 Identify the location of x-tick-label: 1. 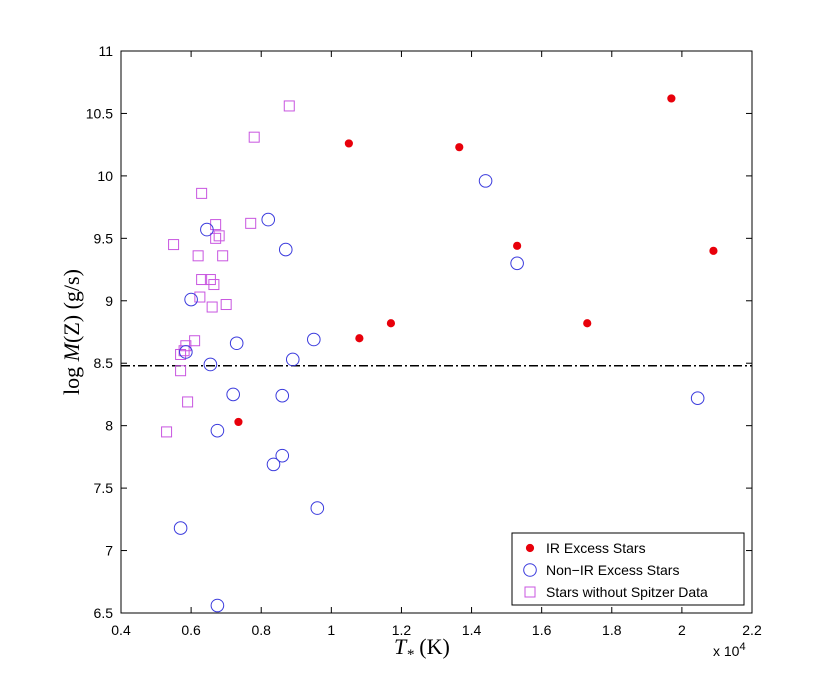
(331, 630).